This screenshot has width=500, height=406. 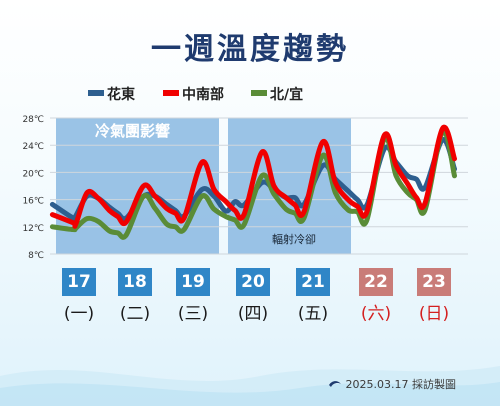 I want to click on day-2: 19 (三), so click(x=195, y=298).